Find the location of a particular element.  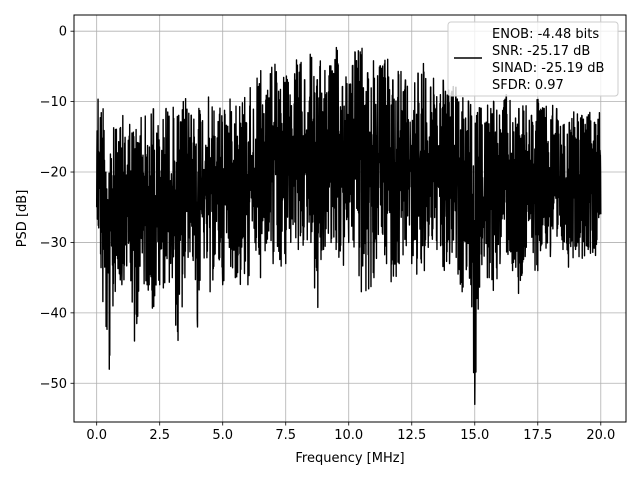

x-tick-label: 20.0 is located at coordinates (600, 435).